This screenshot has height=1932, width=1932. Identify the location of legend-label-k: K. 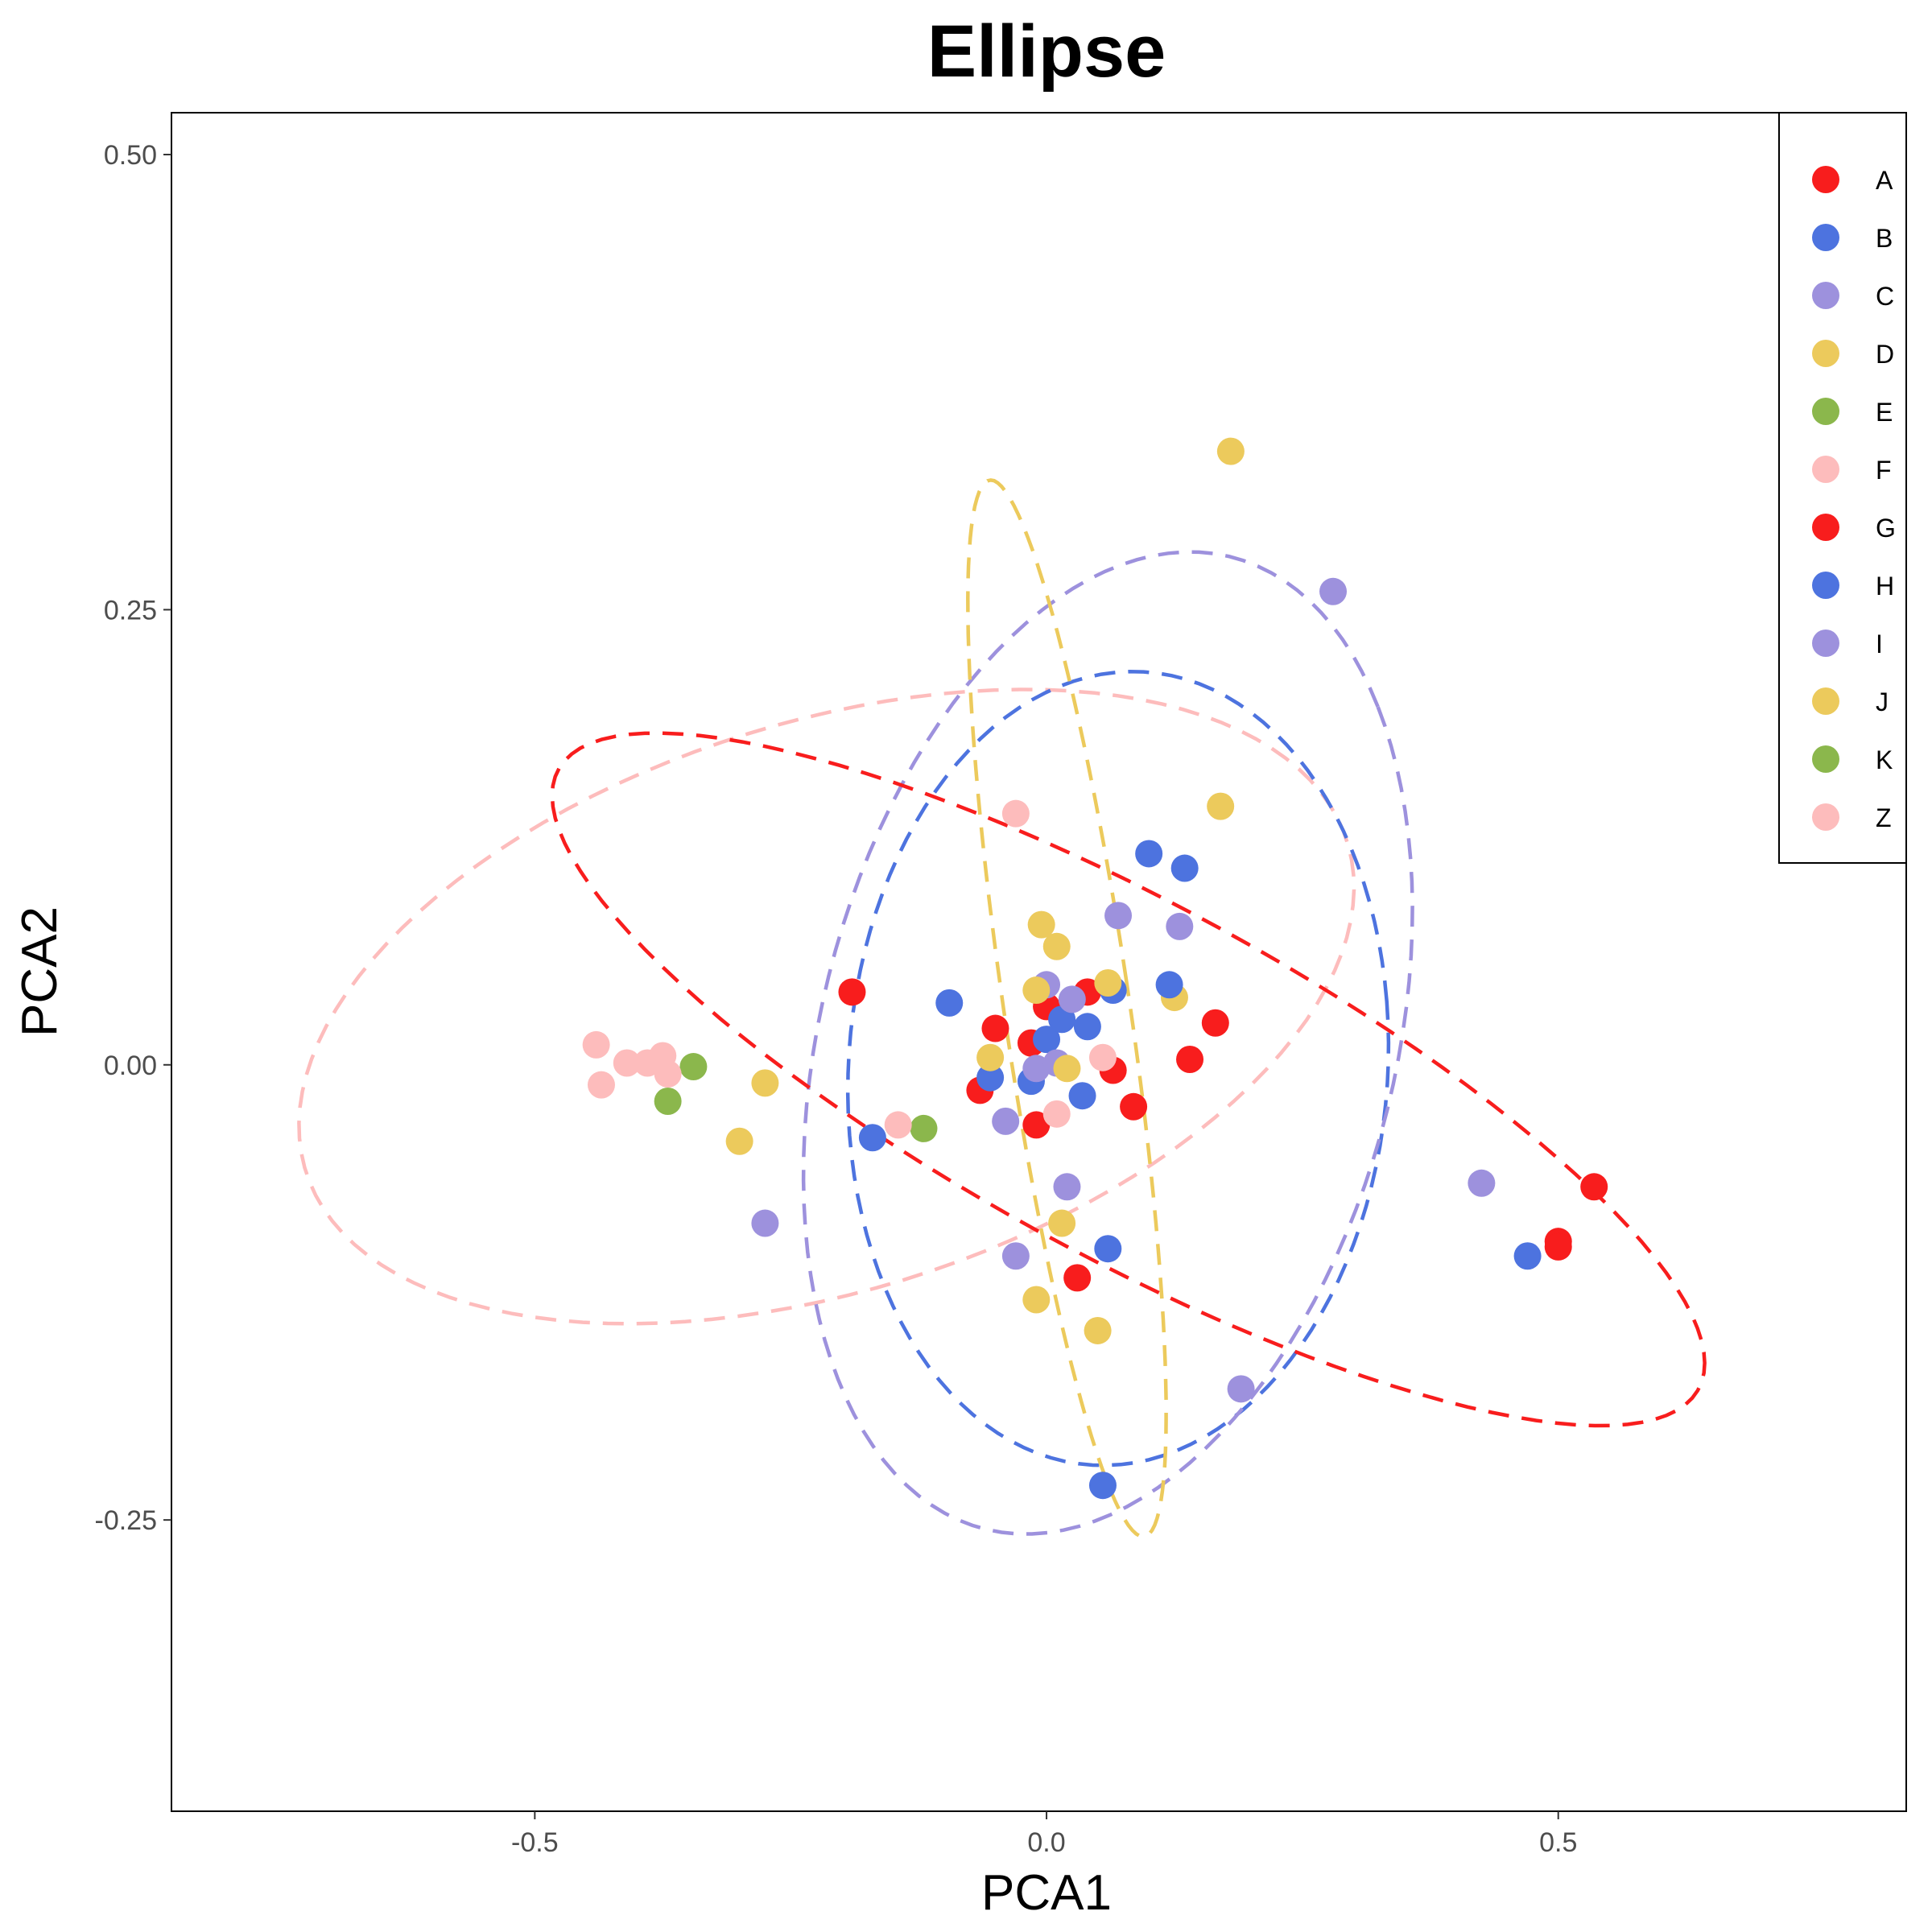
(1884, 759).